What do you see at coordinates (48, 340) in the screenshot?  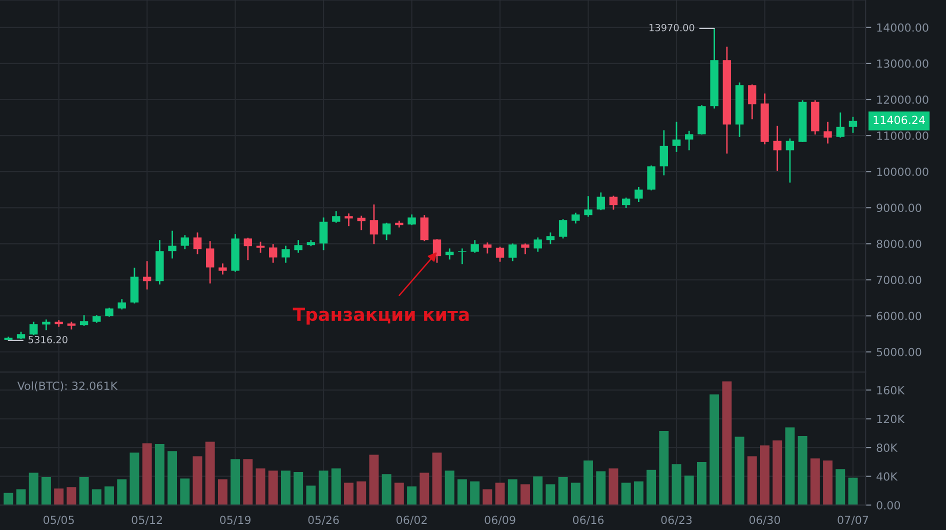 I see `annotation: 5316.20` at bounding box center [48, 340].